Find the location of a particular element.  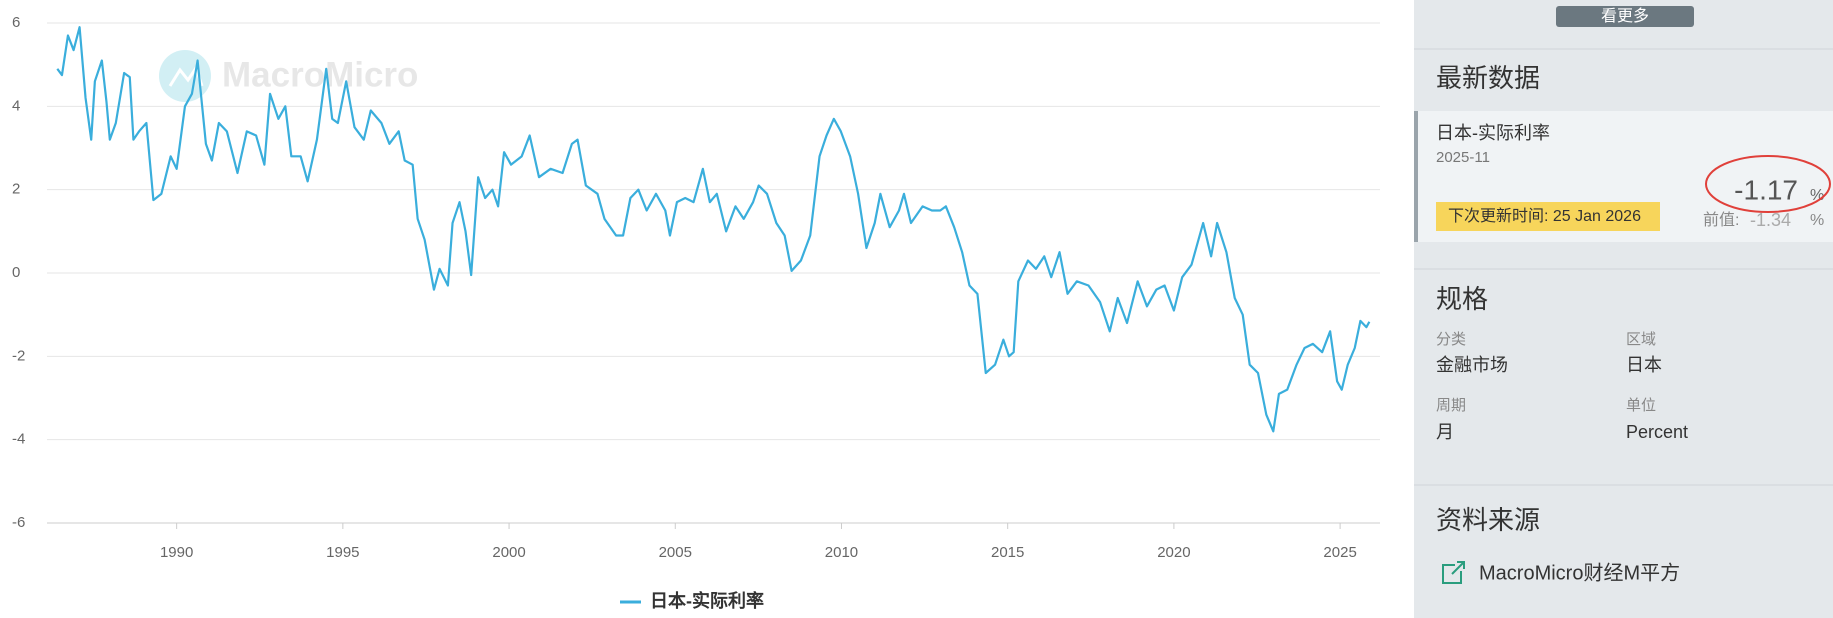

spec-label: 周期 is located at coordinates (1451, 405).